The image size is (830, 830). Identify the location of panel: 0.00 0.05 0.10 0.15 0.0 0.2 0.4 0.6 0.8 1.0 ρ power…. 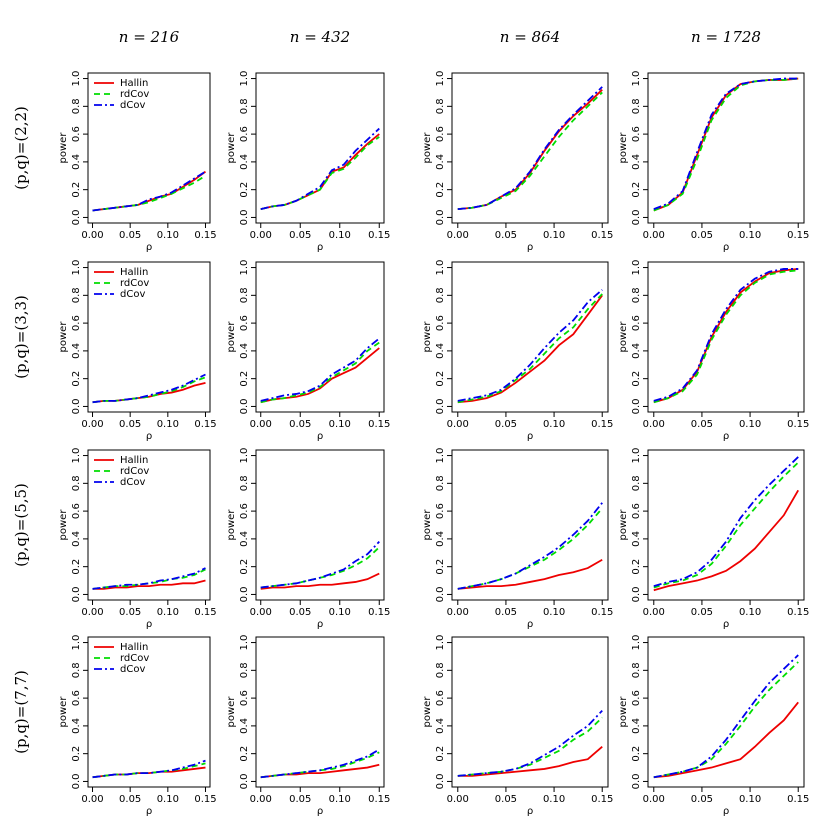
(137, 539).